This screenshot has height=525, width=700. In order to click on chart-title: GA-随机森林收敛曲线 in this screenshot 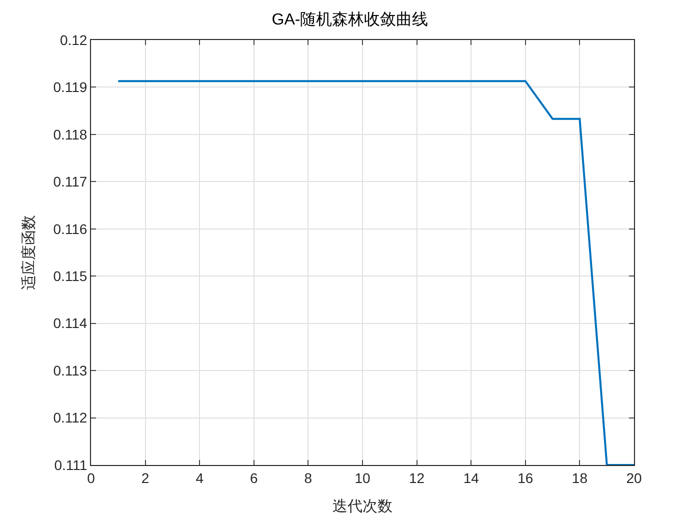, I will do `click(350, 19)`.